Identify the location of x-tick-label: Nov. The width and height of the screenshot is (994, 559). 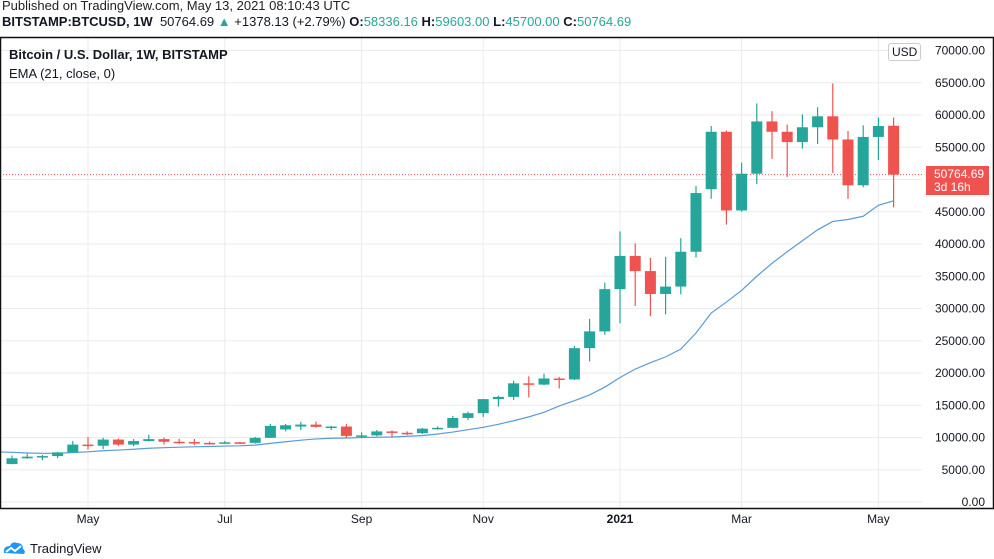
(483, 519).